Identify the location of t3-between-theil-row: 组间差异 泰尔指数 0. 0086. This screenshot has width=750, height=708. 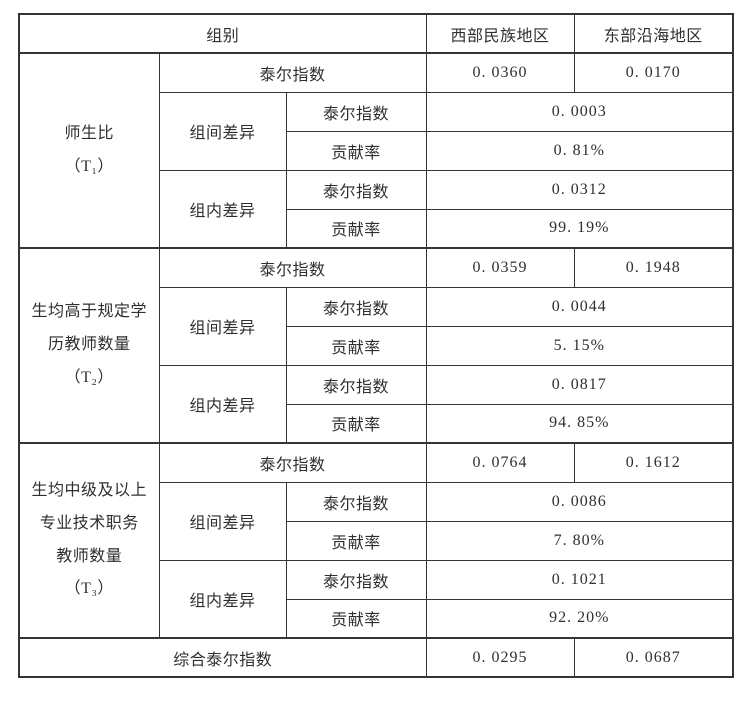
(376, 521).